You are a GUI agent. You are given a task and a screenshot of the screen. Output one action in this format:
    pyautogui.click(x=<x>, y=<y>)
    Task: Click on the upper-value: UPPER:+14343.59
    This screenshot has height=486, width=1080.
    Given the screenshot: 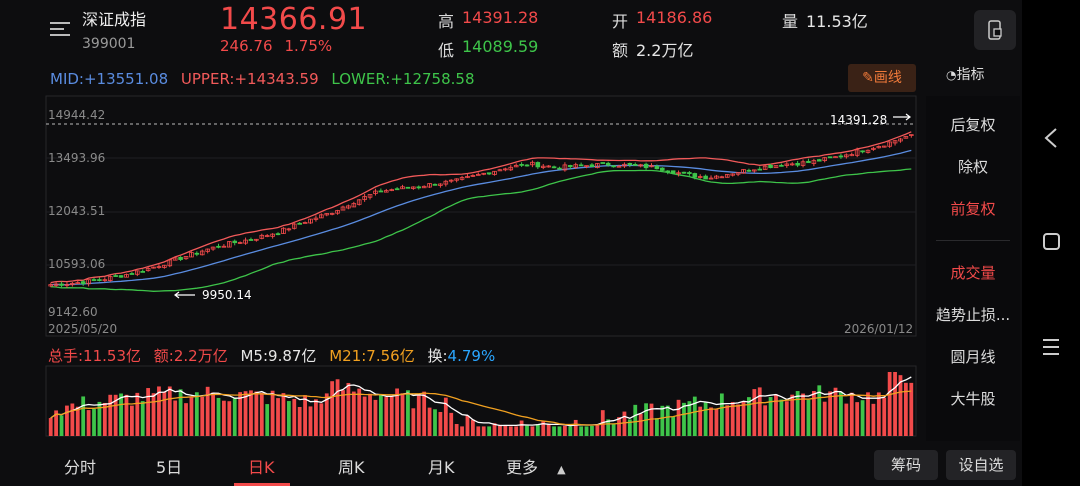 What is the action you would take?
    pyautogui.click(x=249, y=79)
    